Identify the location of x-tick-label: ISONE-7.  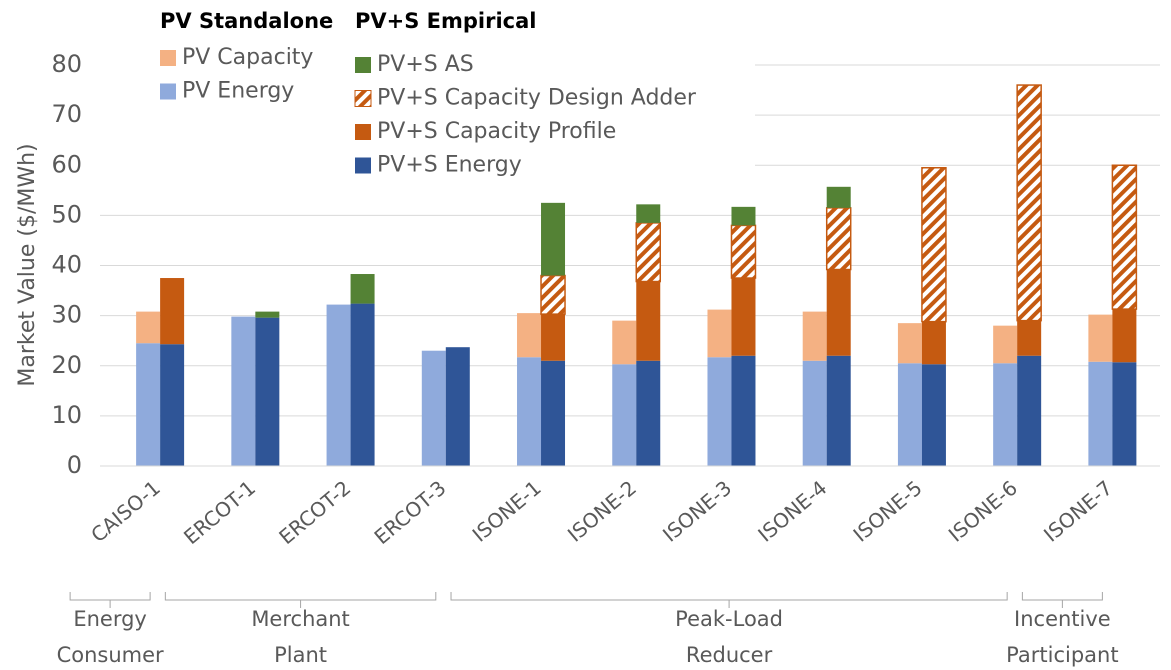
(1078, 511).